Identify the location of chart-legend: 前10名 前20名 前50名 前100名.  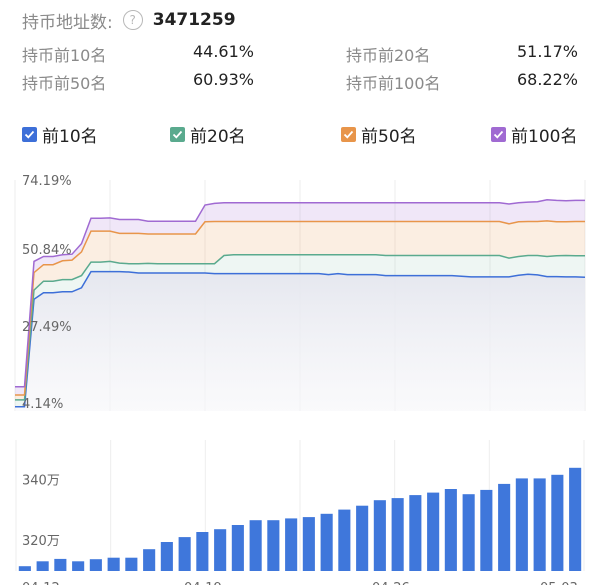
(300, 133).